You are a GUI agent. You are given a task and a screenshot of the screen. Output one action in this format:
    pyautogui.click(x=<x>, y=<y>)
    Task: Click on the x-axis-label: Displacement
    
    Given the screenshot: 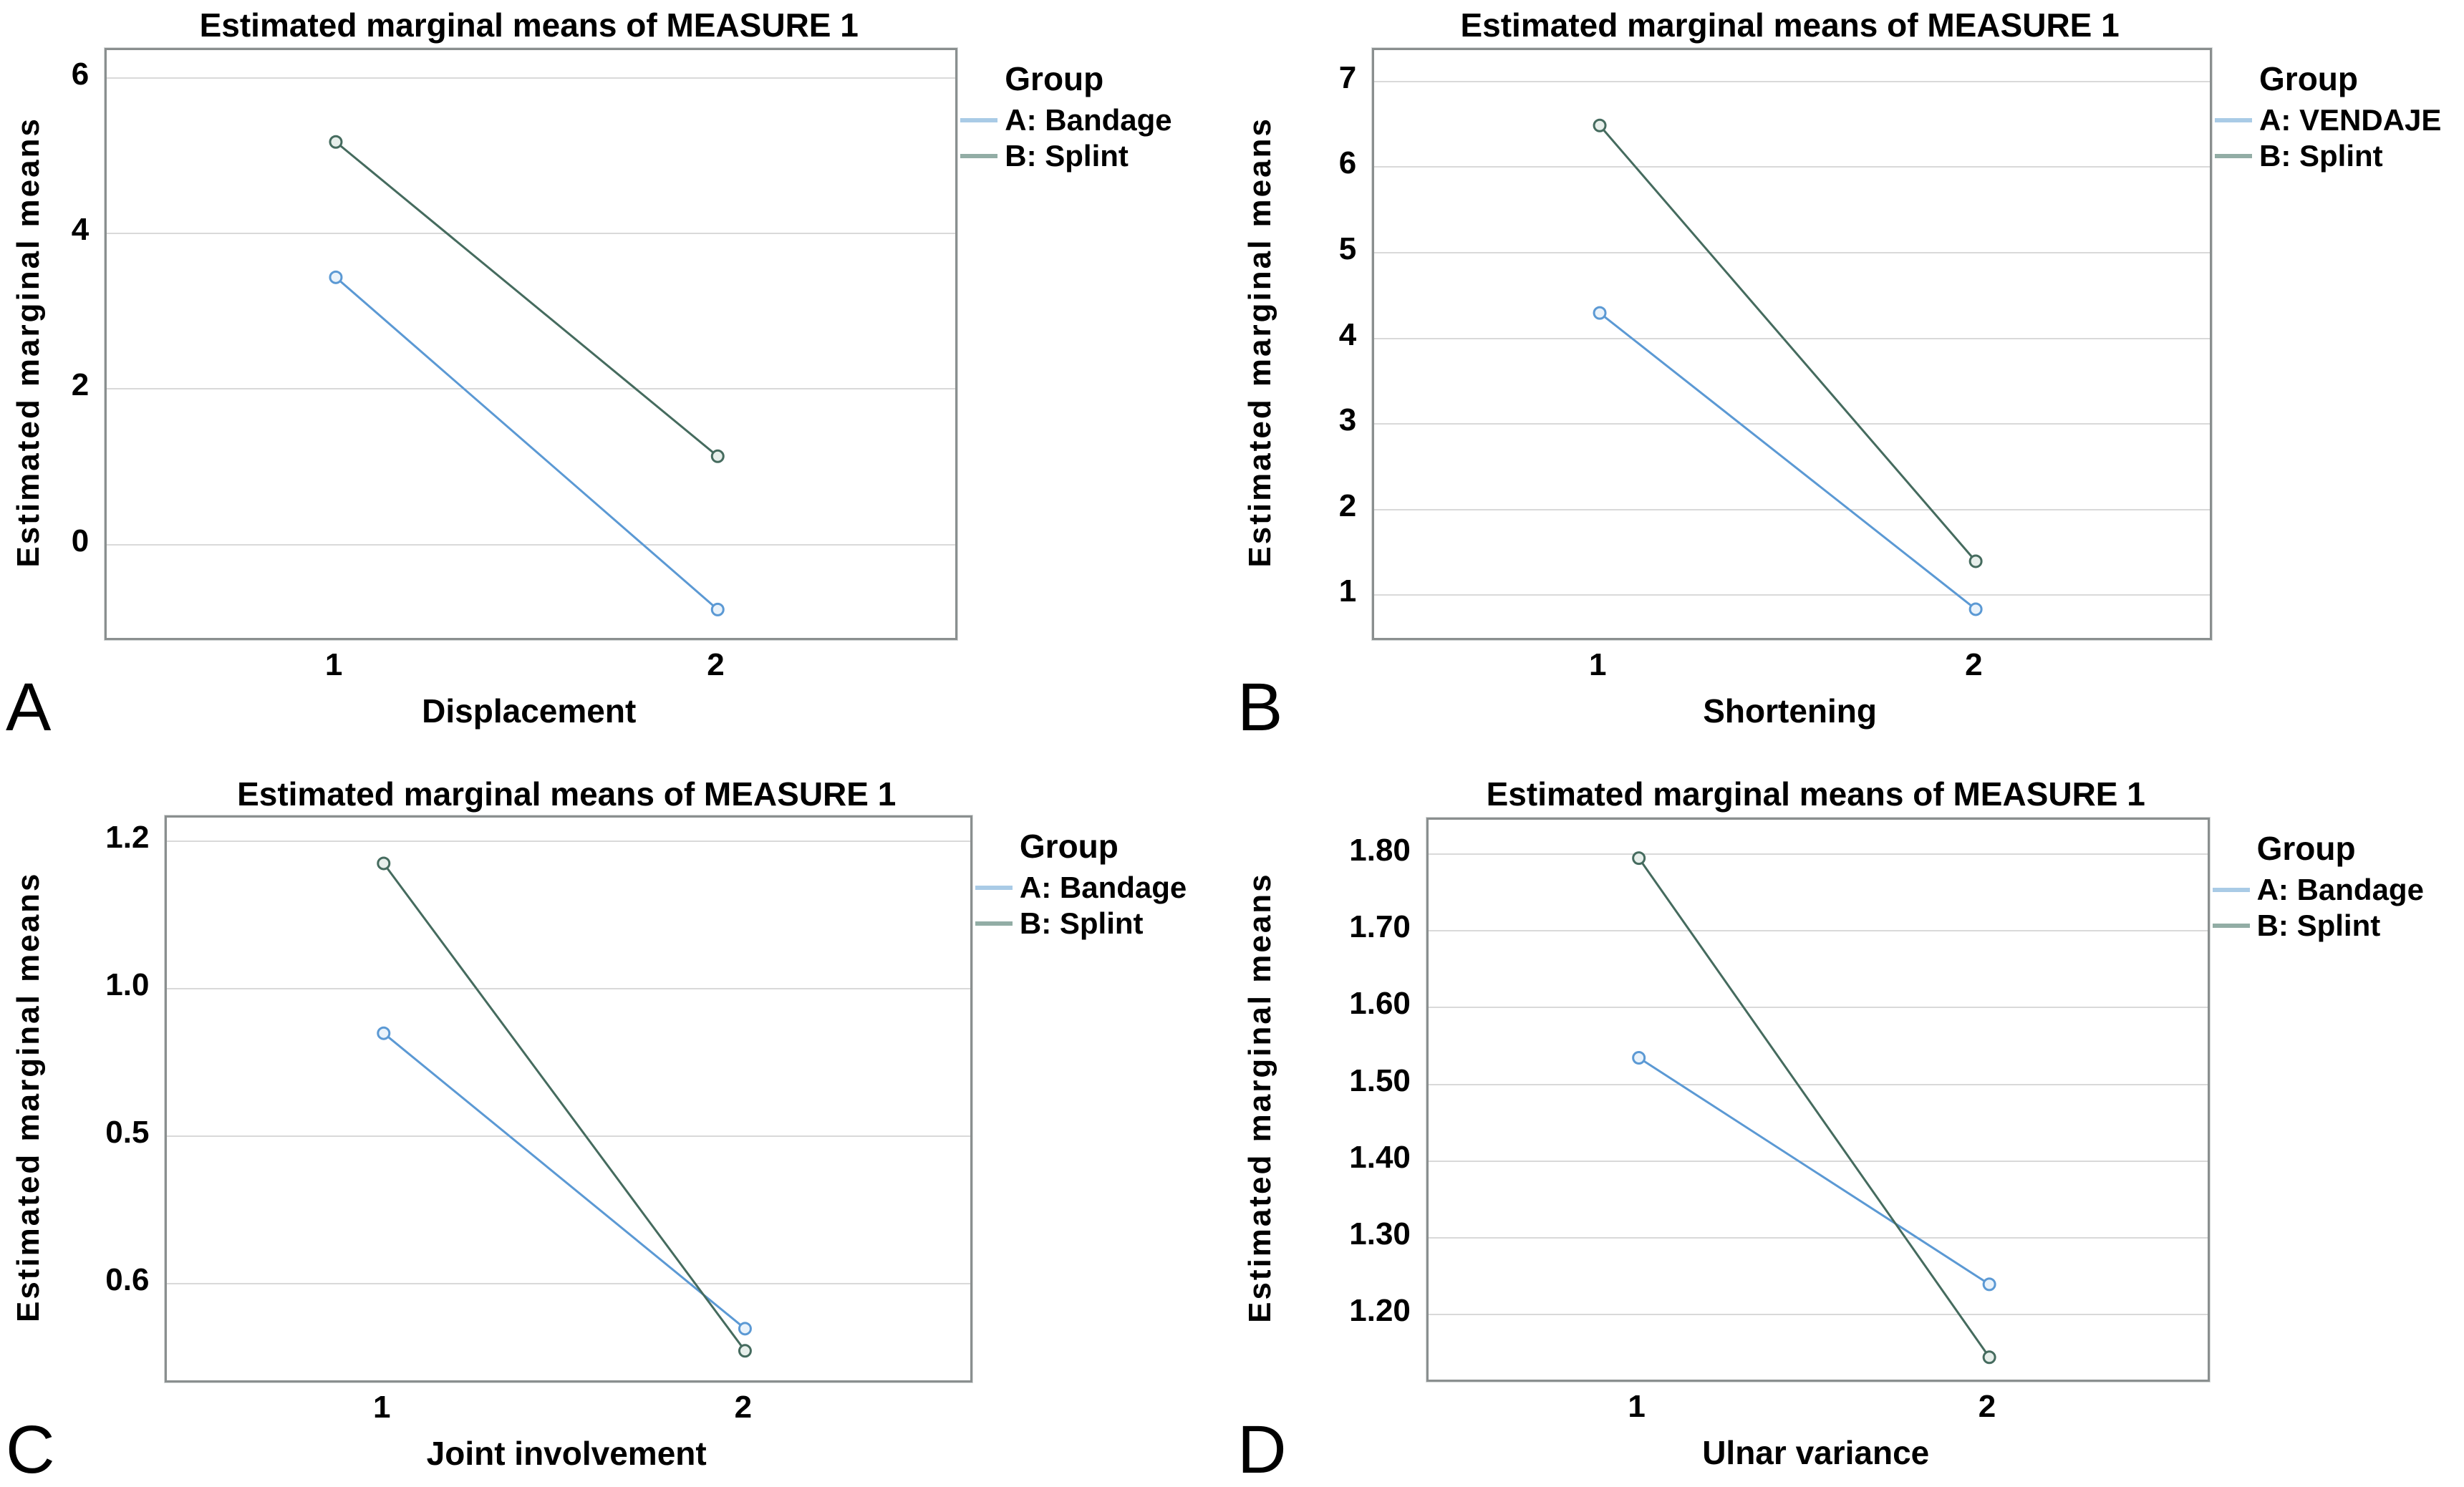 What is the action you would take?
    pyautogui.click(x=529, y=711)
    